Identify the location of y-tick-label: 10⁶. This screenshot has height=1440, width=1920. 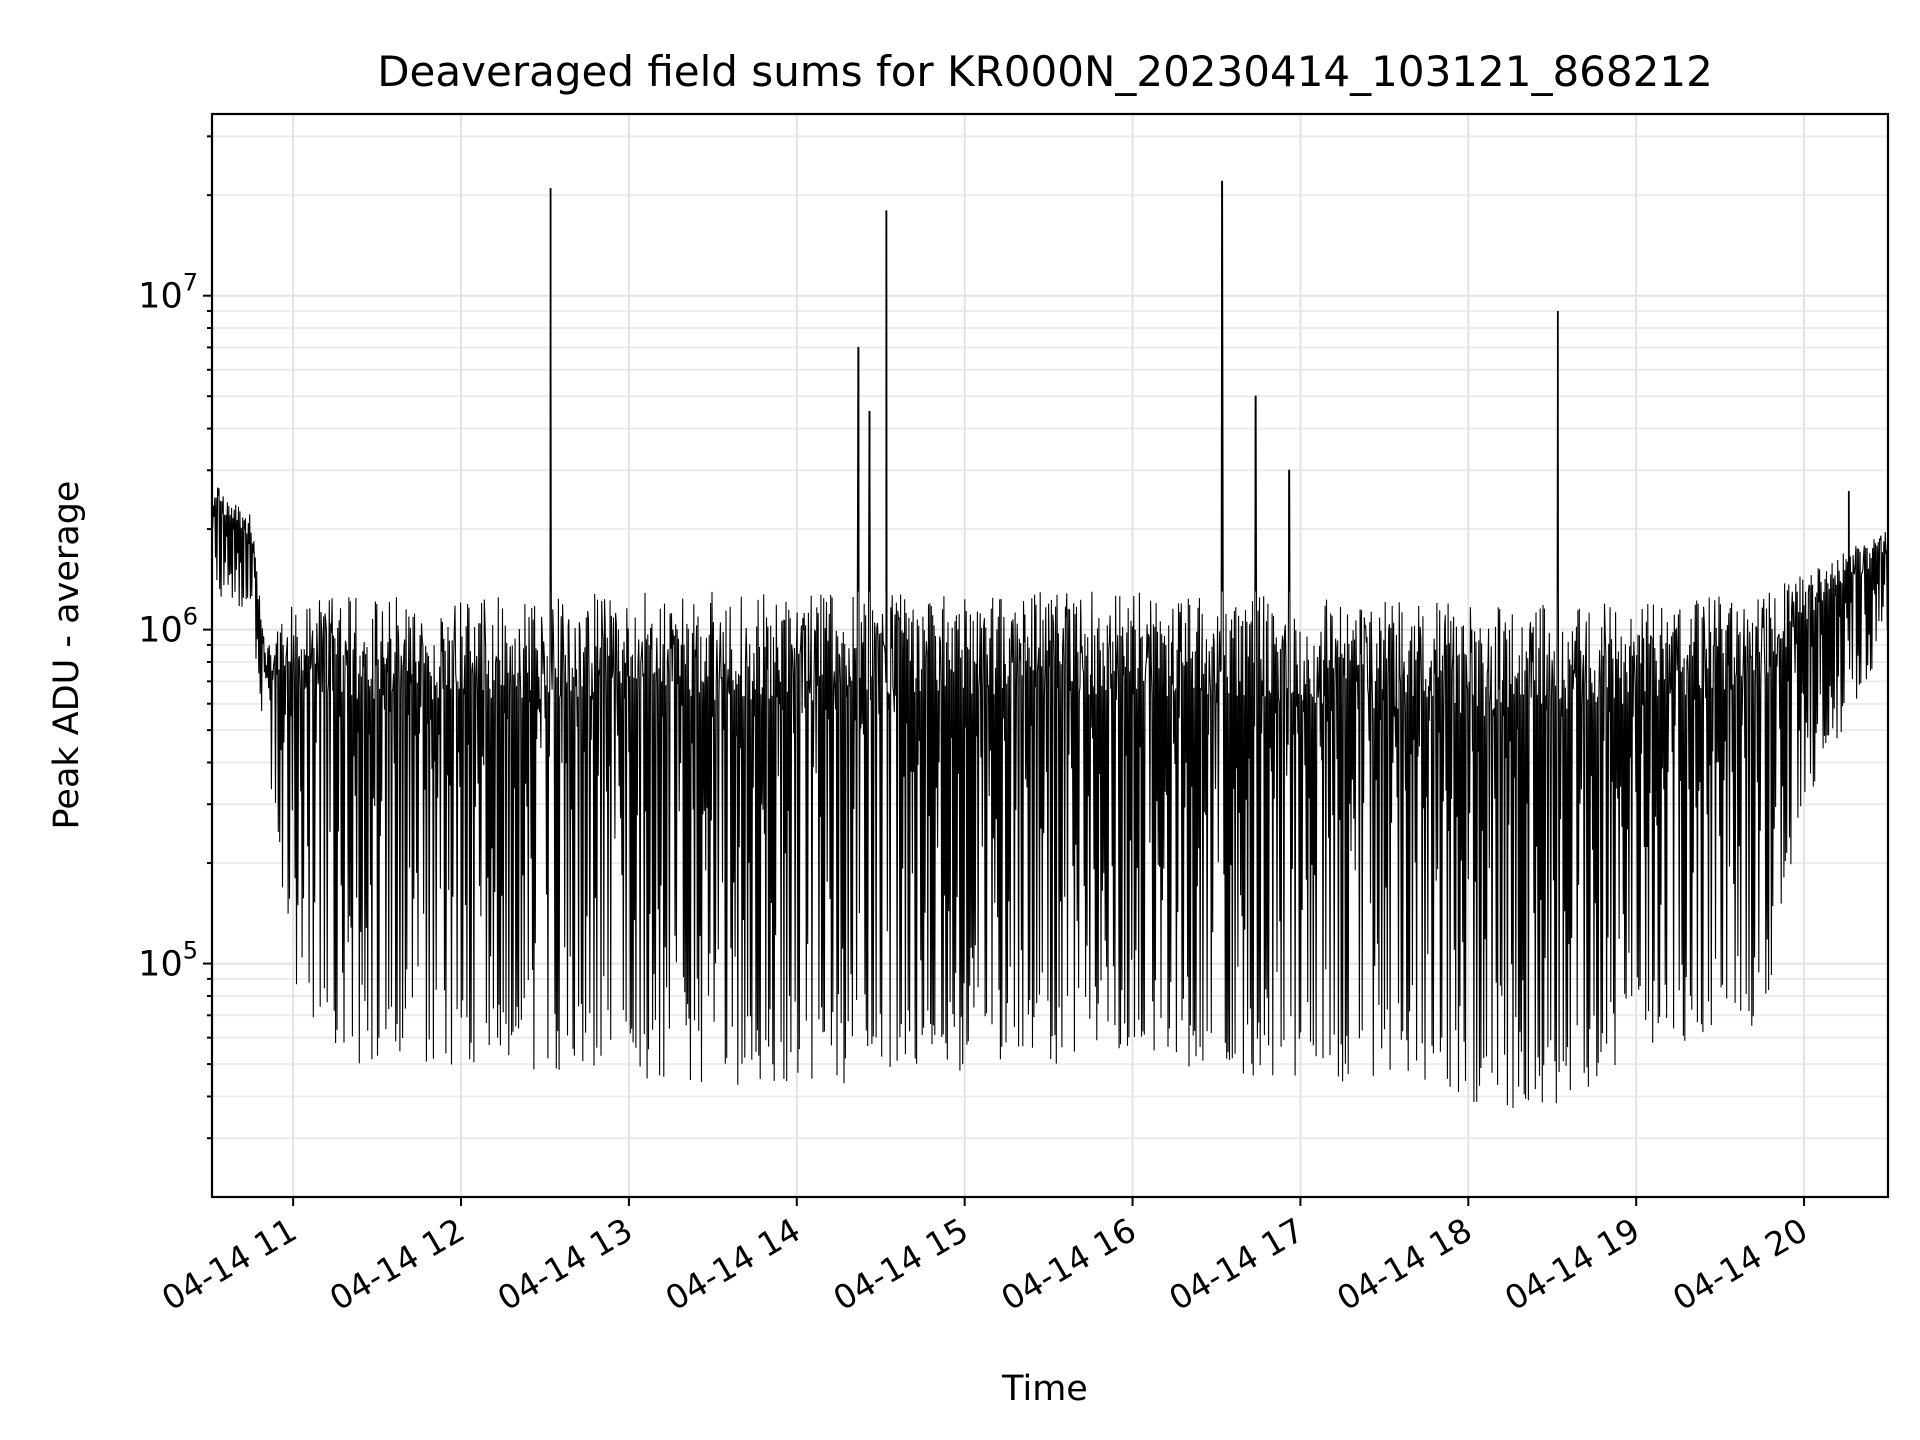
(168, 627).